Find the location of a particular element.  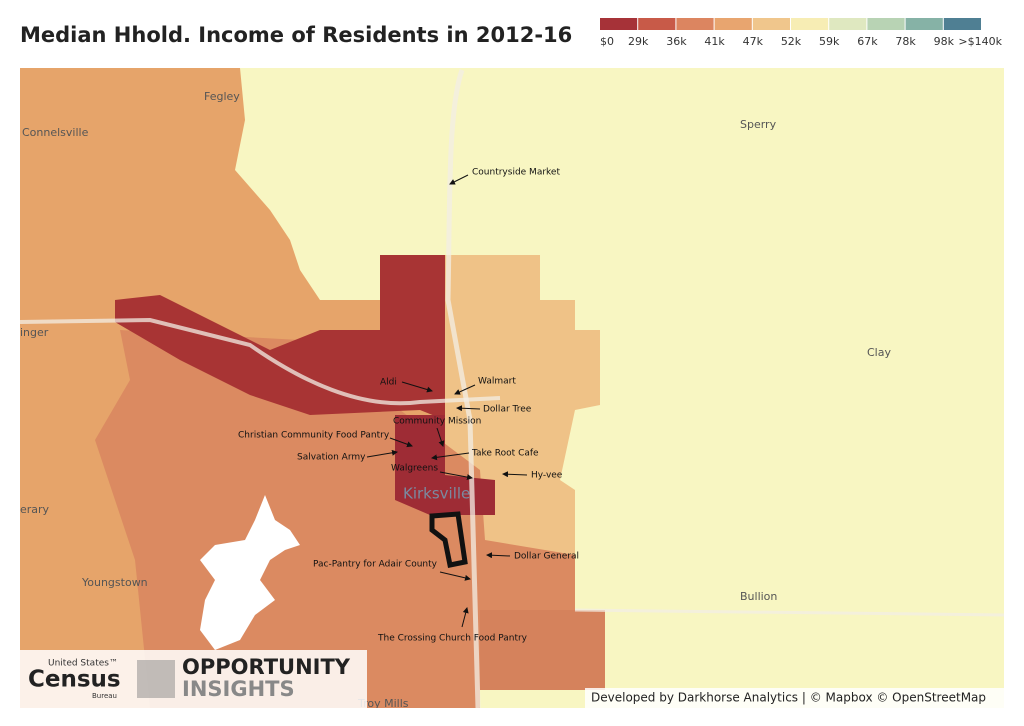

legend-label: 41k is located at coordinates (714, 41).